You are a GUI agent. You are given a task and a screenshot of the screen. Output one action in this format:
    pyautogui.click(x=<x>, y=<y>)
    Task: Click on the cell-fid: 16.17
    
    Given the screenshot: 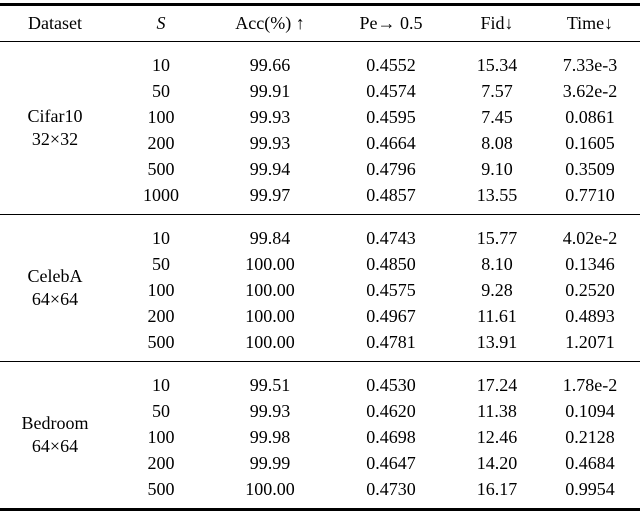 What is the action you would take?
    pyautogui.click(x=497, y=489)
    